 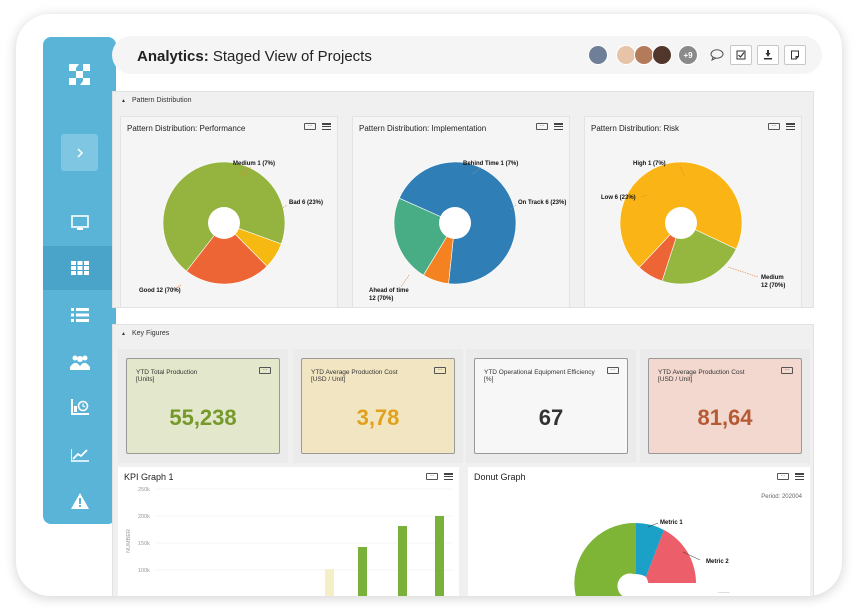 I want to click on chart-clock-icon, so click(x=79, y=407).